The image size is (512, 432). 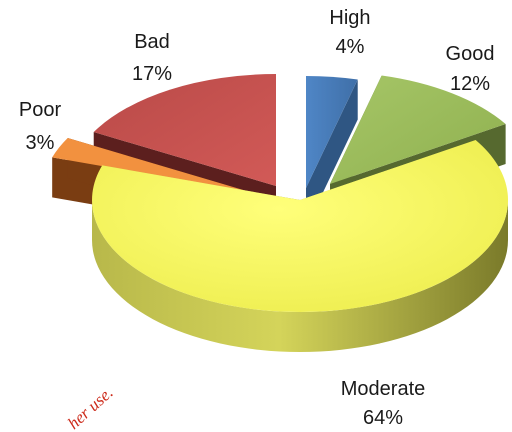 What do you see at coordinates (40, 143) in the screenshot?
I see `slice-percent-poor: 3%` at bounding box center [40, 143].